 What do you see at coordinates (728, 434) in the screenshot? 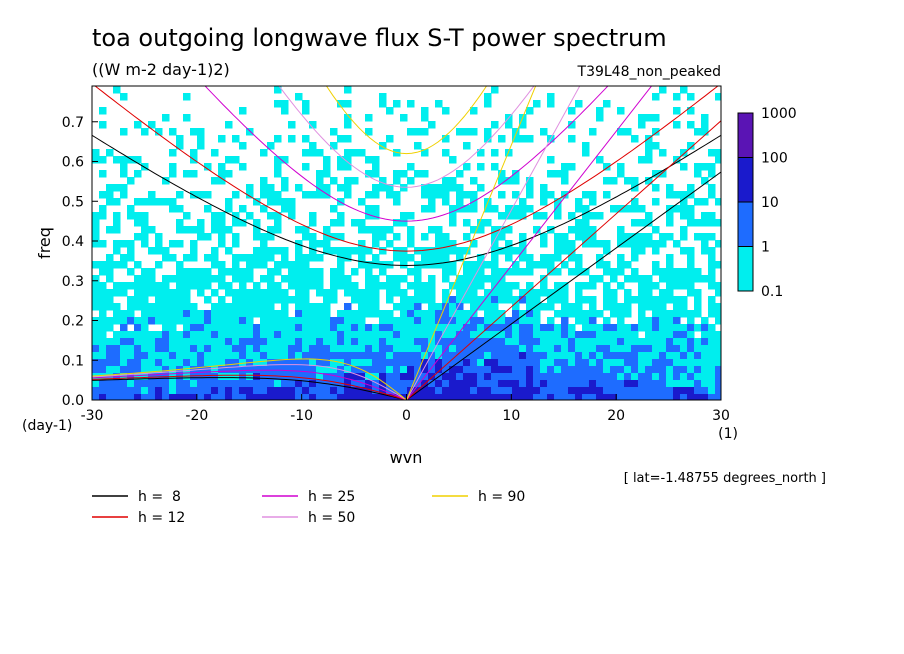
I see `x-unit-label: (1)` at bounding box center [728, 434].